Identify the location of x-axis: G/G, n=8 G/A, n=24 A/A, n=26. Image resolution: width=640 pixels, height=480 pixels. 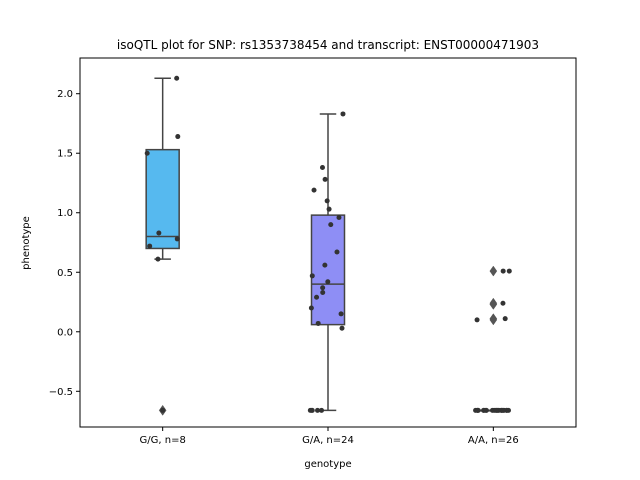
(329, 436).